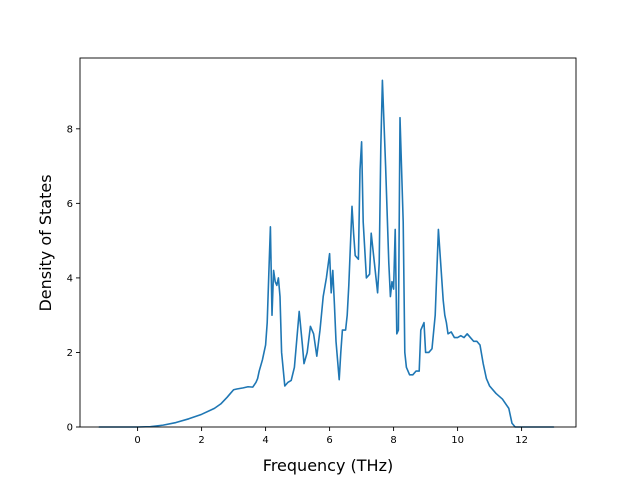  What do you see at coordinates (45, 242) in the screenshot?
I see `y-axis-label: Density of States` at bounding box center [45, 242].